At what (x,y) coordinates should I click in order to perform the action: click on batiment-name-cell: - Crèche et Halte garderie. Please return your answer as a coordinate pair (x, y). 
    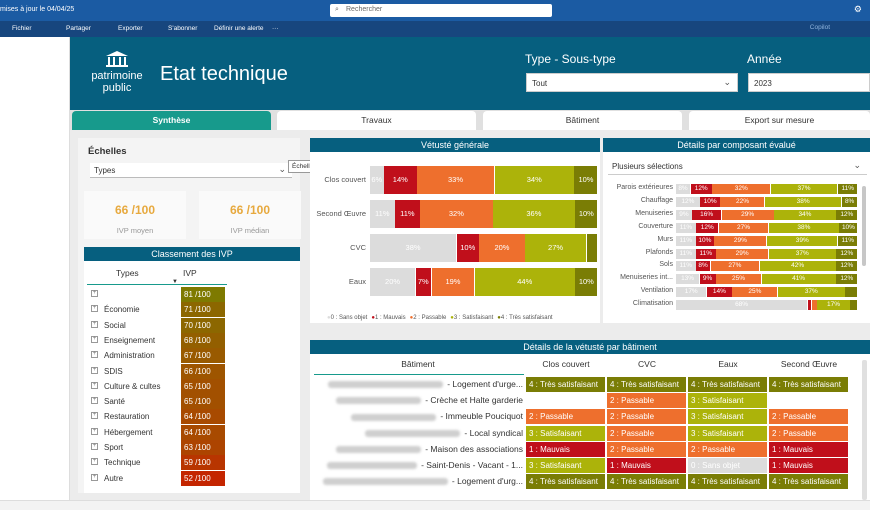
    Looking at the image, I should click on (429, 400).